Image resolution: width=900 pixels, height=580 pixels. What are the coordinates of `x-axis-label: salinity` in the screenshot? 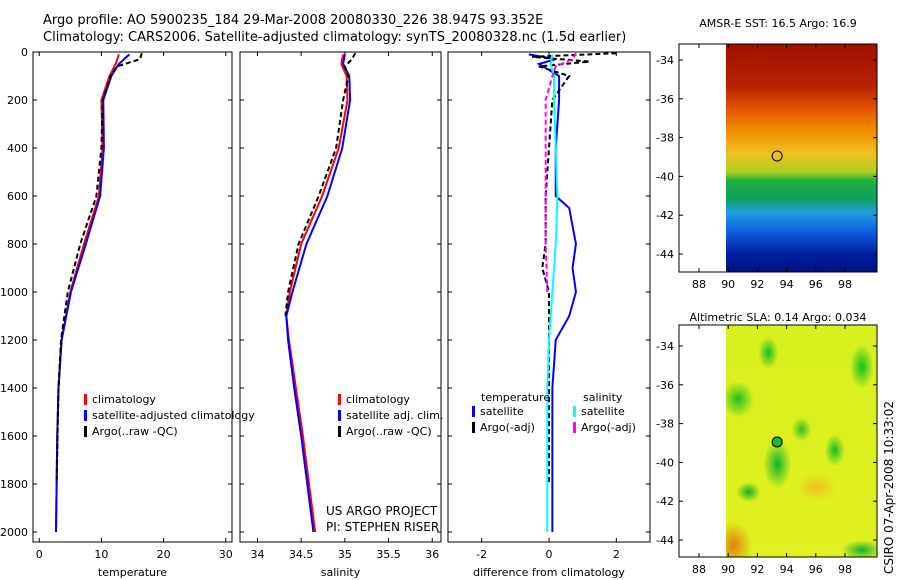 It's located at (341, 572).